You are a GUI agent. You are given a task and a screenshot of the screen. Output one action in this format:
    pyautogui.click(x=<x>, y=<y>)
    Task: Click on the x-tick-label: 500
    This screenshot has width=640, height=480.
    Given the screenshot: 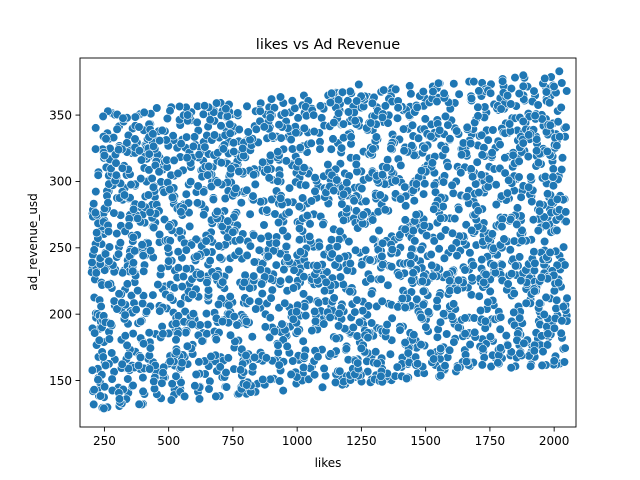 What is the action you would take?
    pyautogui.click(x=168, y=441)
    